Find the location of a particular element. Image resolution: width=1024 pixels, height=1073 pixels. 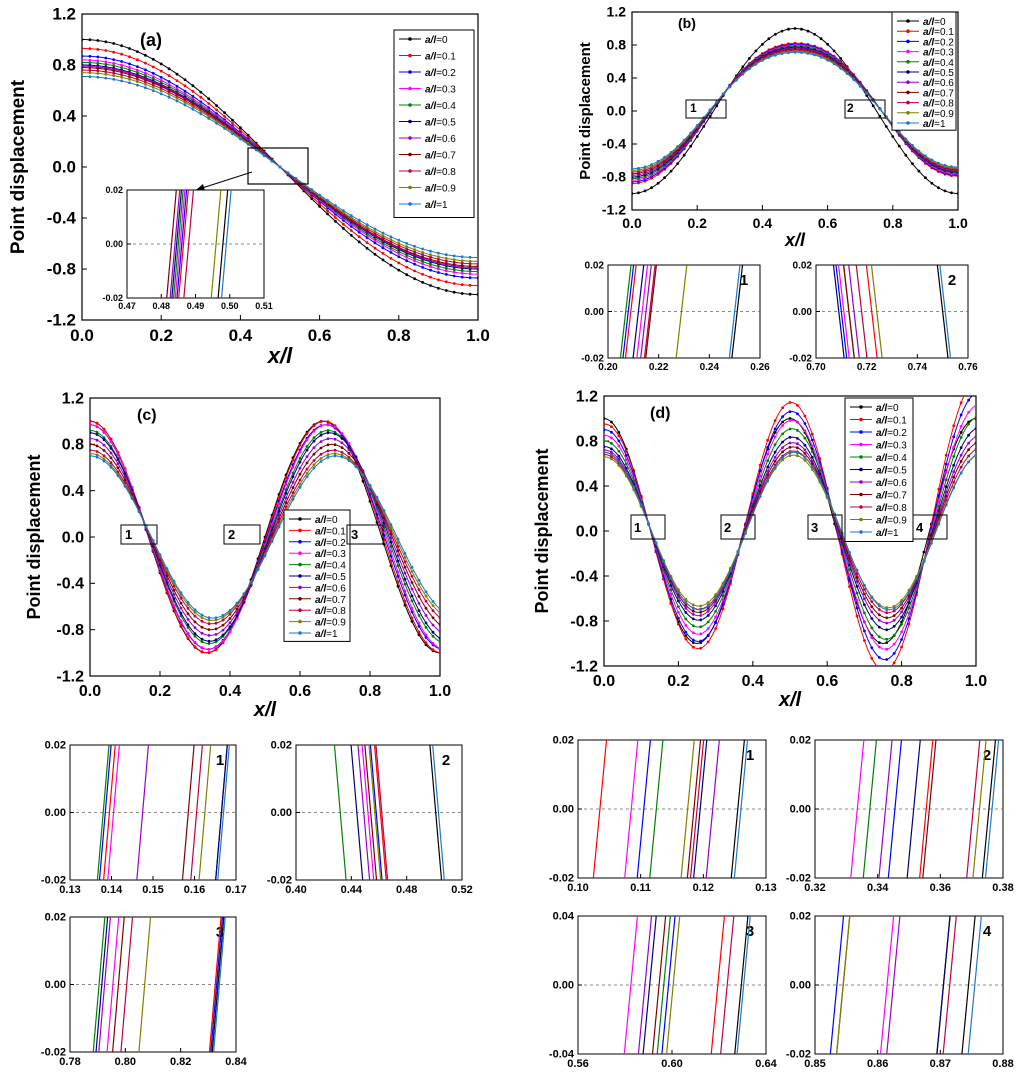

legend-label-2: a/l=0.2 is located at coordinates (891, 433).